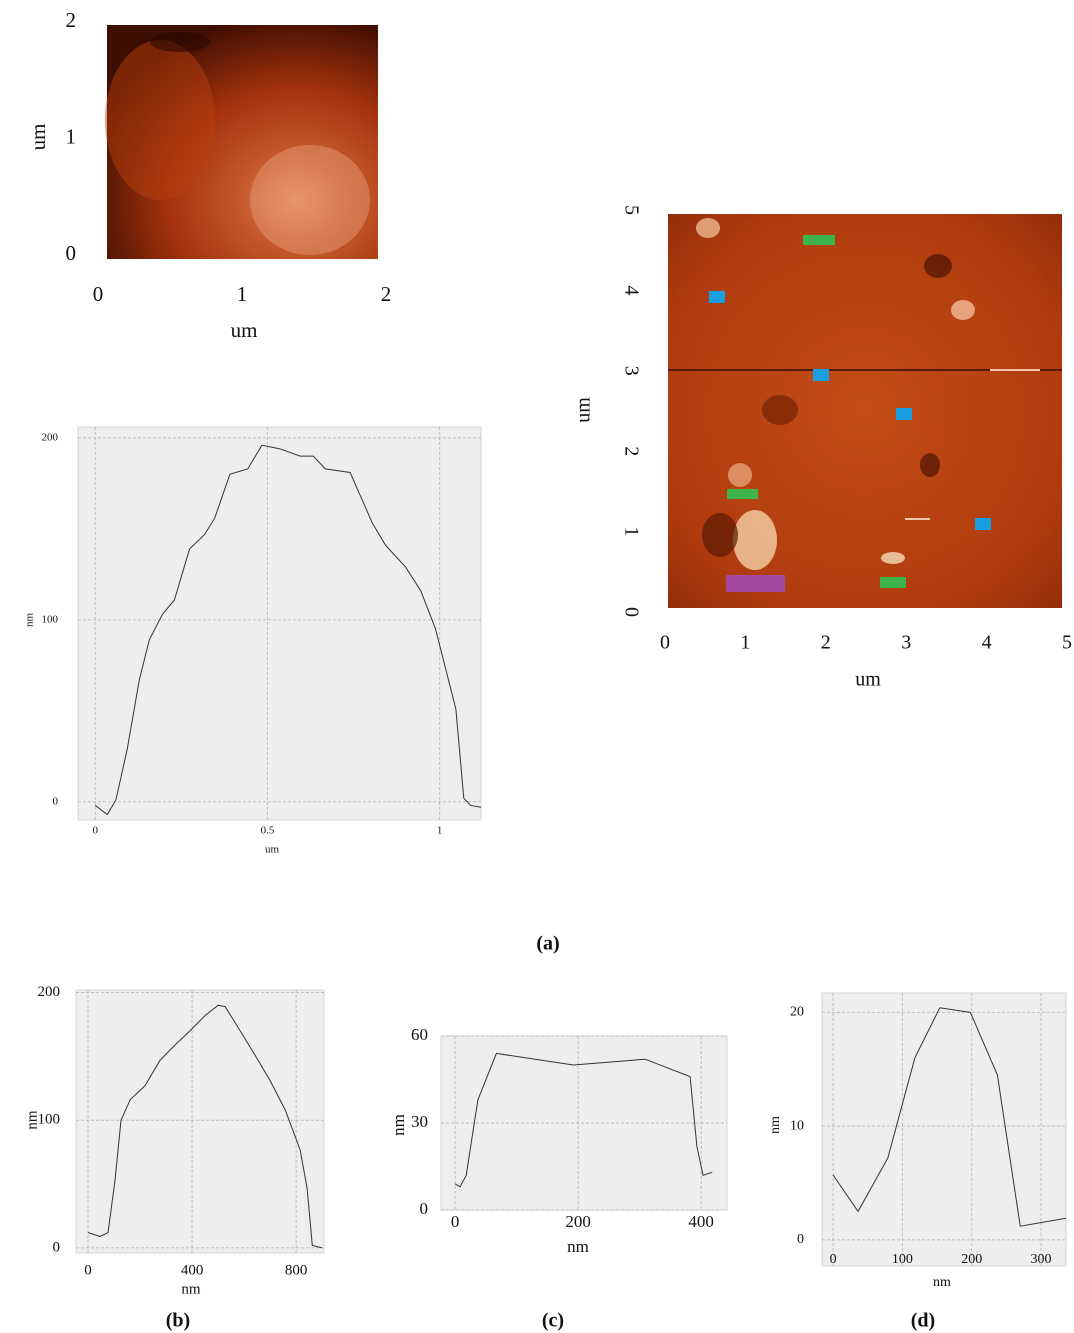 The height and width of the screenshot is (1333, 1074). I want to click on y-tick-label: 30, so click(419, 1121).